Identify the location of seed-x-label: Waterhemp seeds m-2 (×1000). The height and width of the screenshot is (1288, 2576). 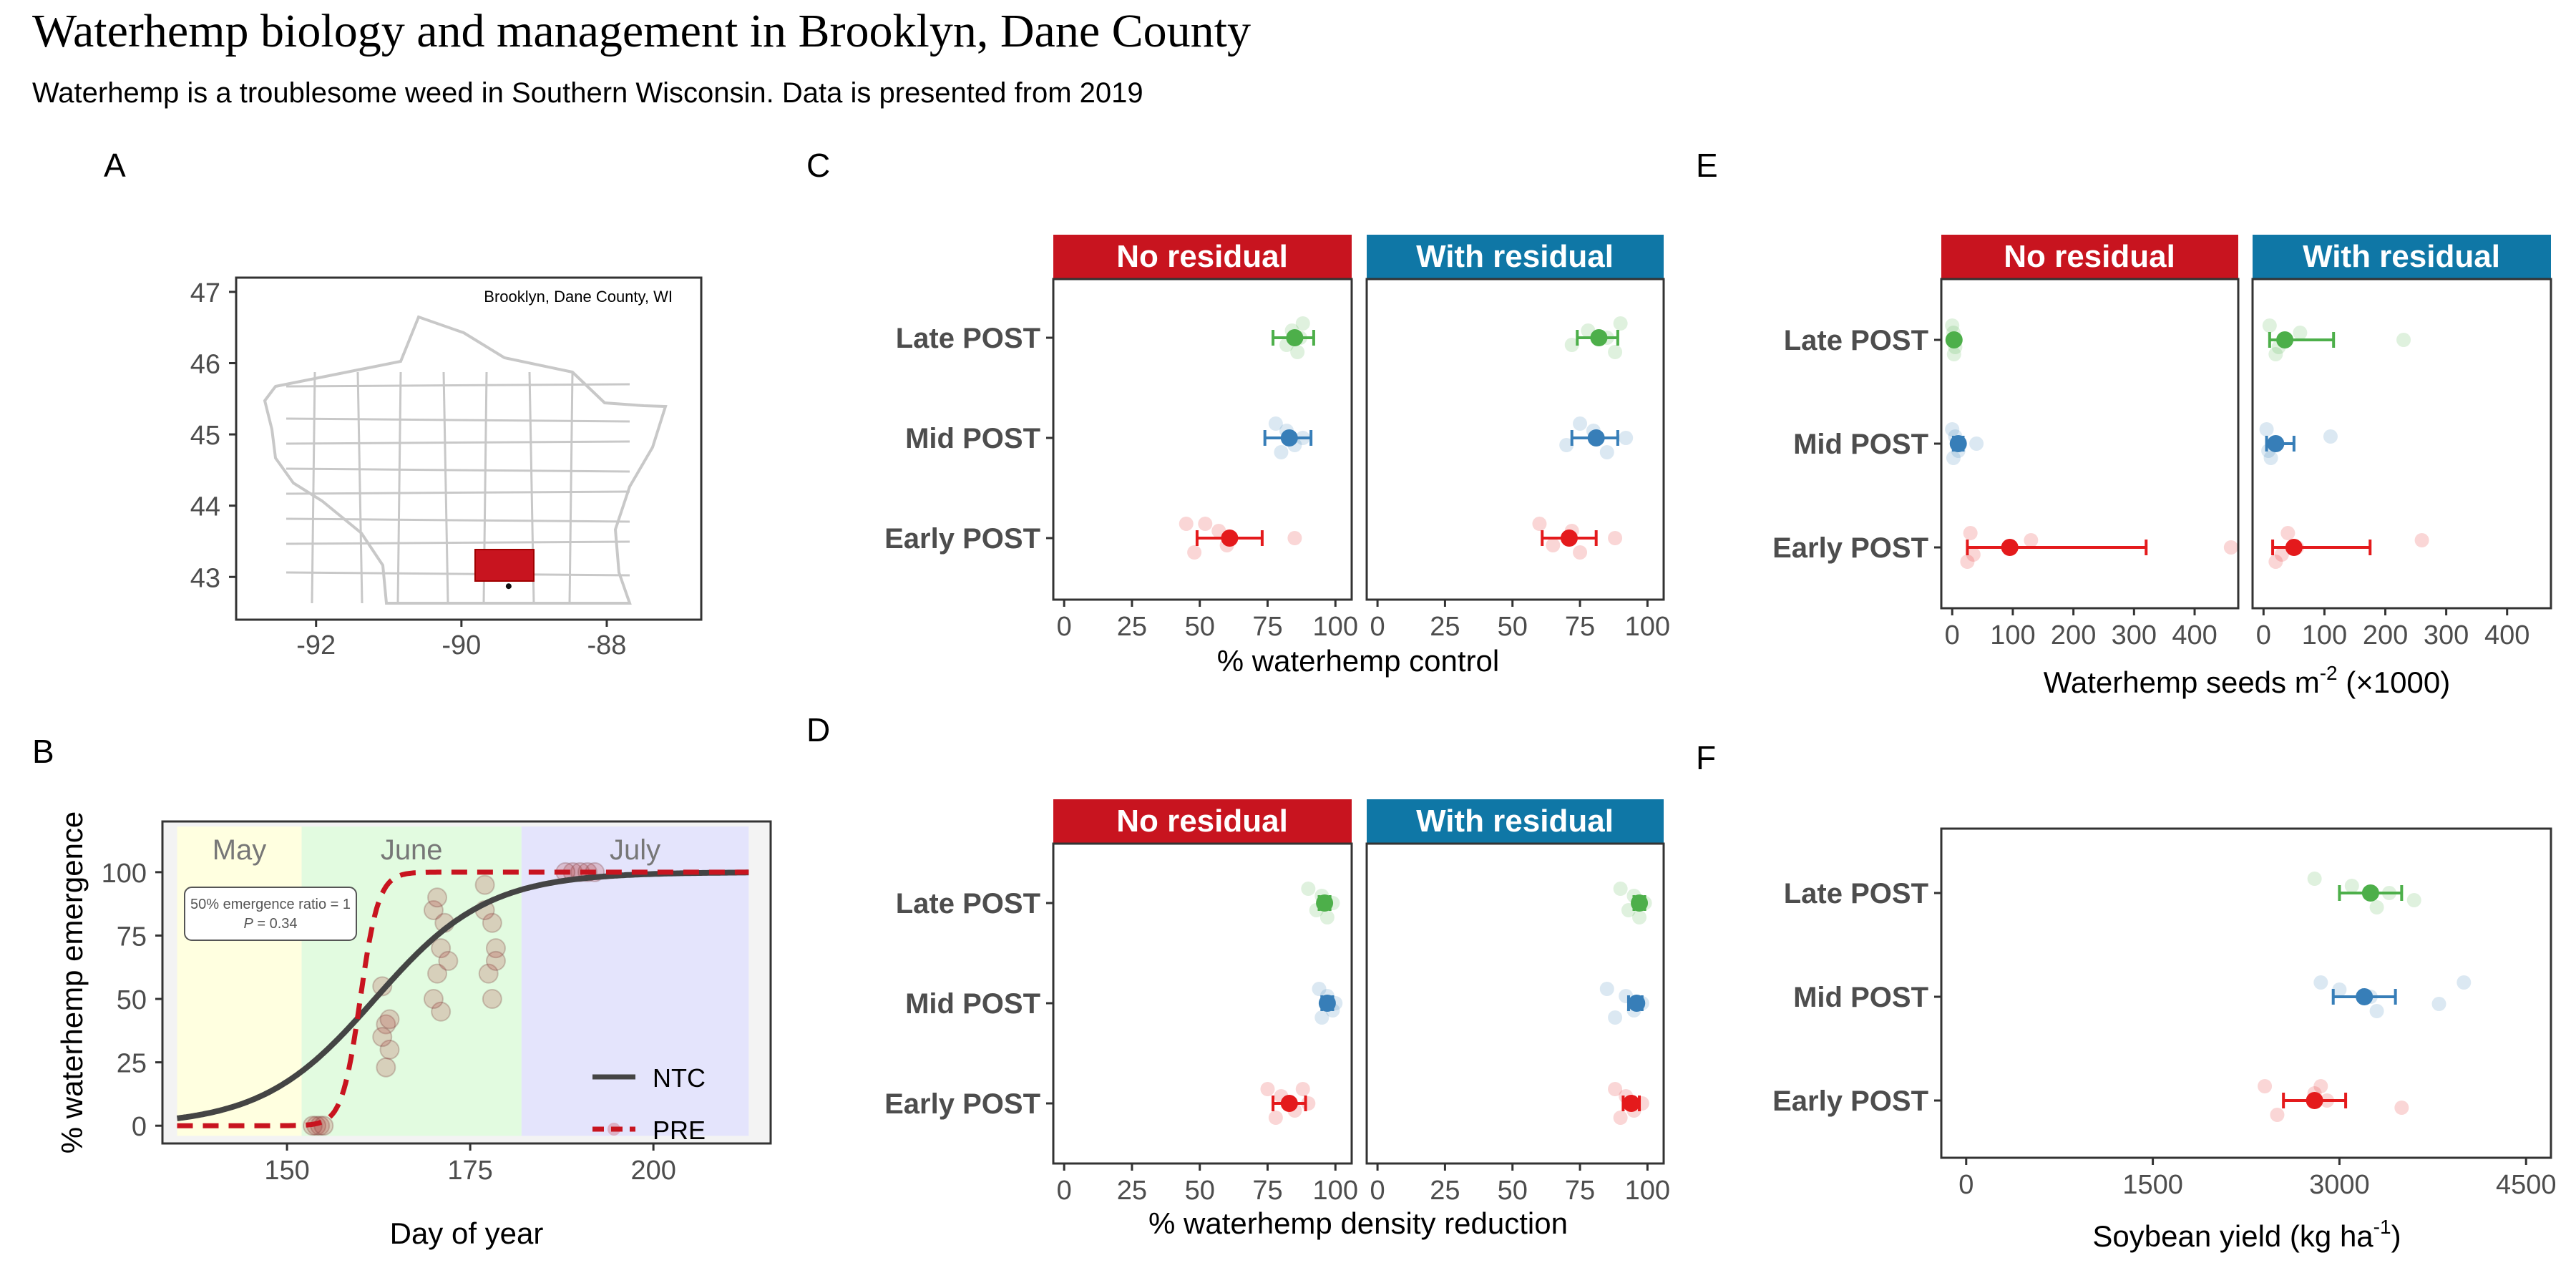
(2247, 680).